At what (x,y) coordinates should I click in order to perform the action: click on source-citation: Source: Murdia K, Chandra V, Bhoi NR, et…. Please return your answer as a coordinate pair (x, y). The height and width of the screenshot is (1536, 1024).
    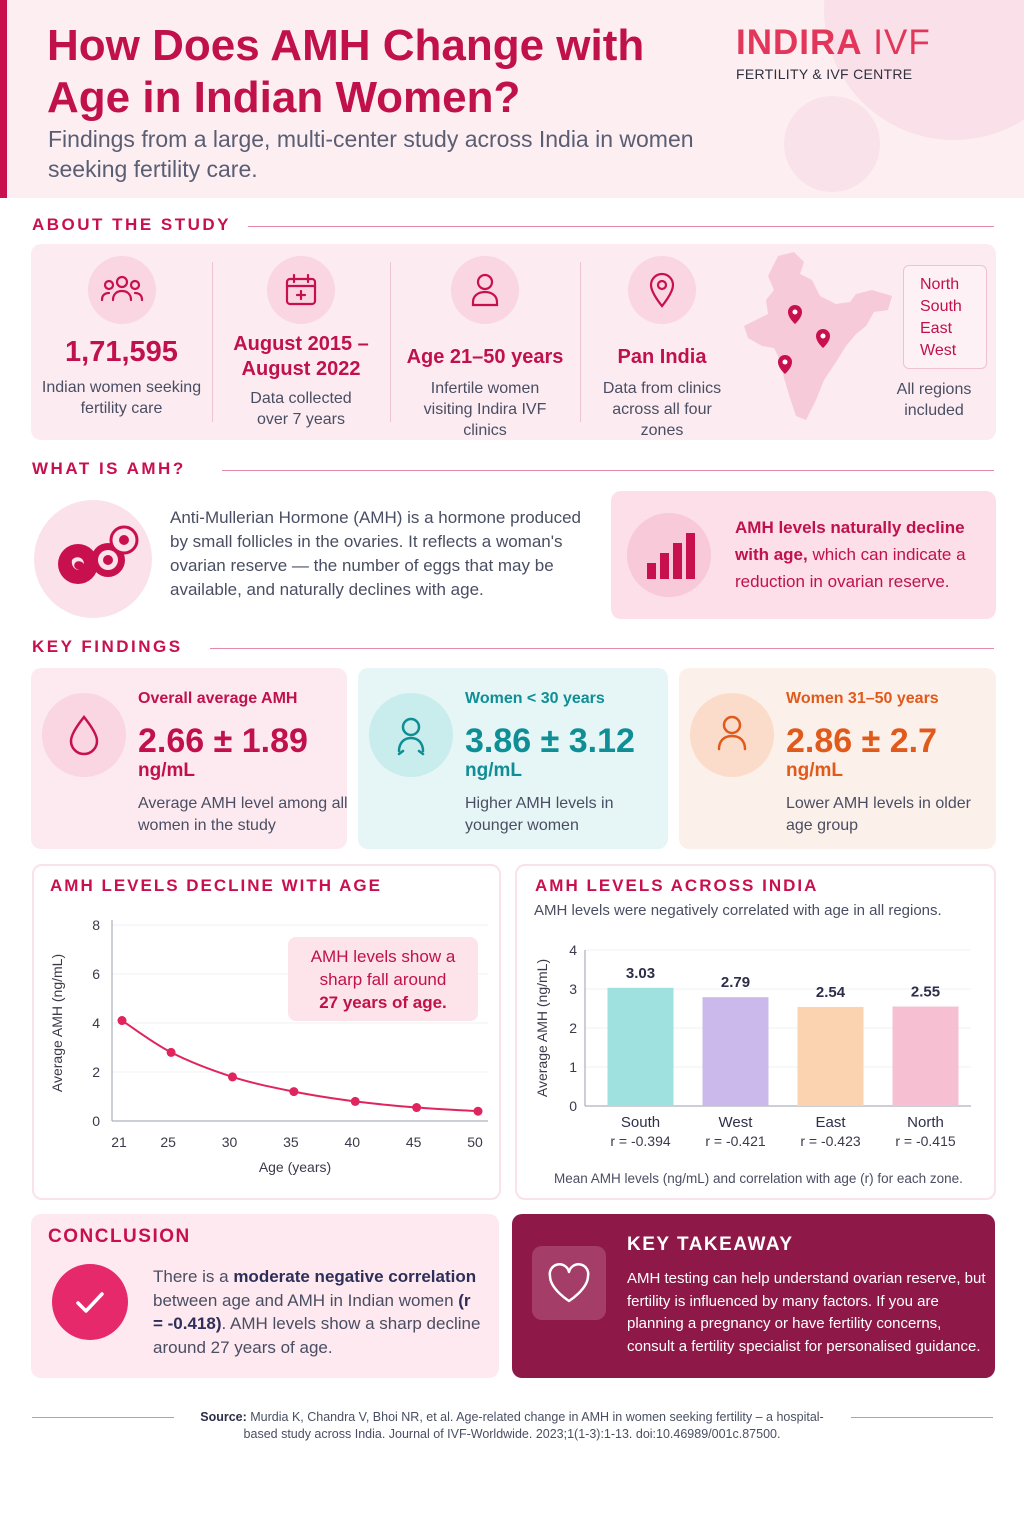
    Looking at the image, I should click on (512, 1425).